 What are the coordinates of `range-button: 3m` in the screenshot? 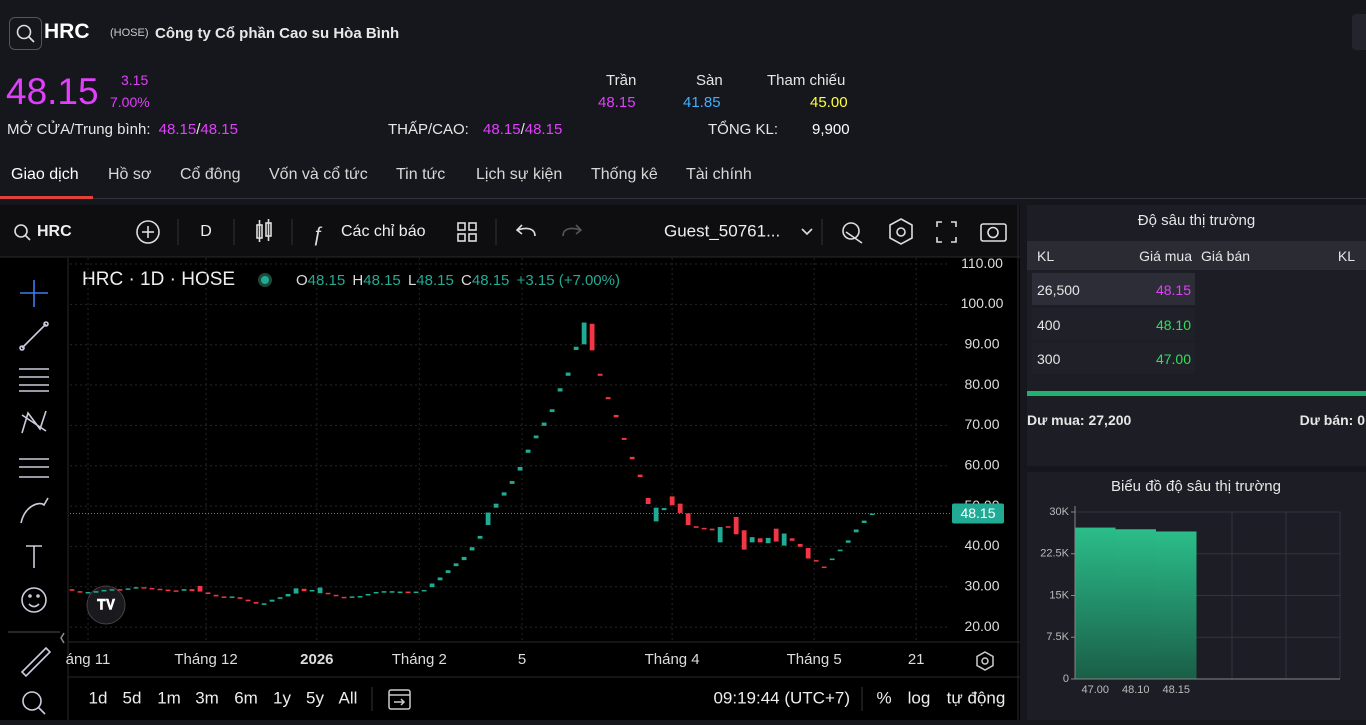 It's located at (207, 697).